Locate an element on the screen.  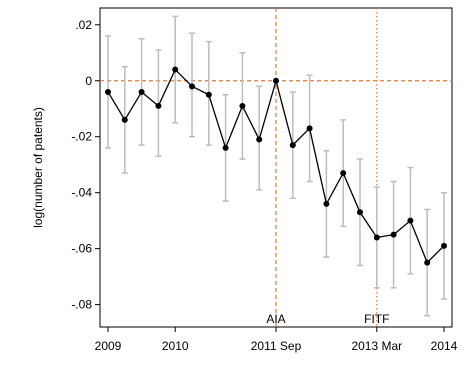
x-tick-label: 2009 is located at coordinates (108, 346).